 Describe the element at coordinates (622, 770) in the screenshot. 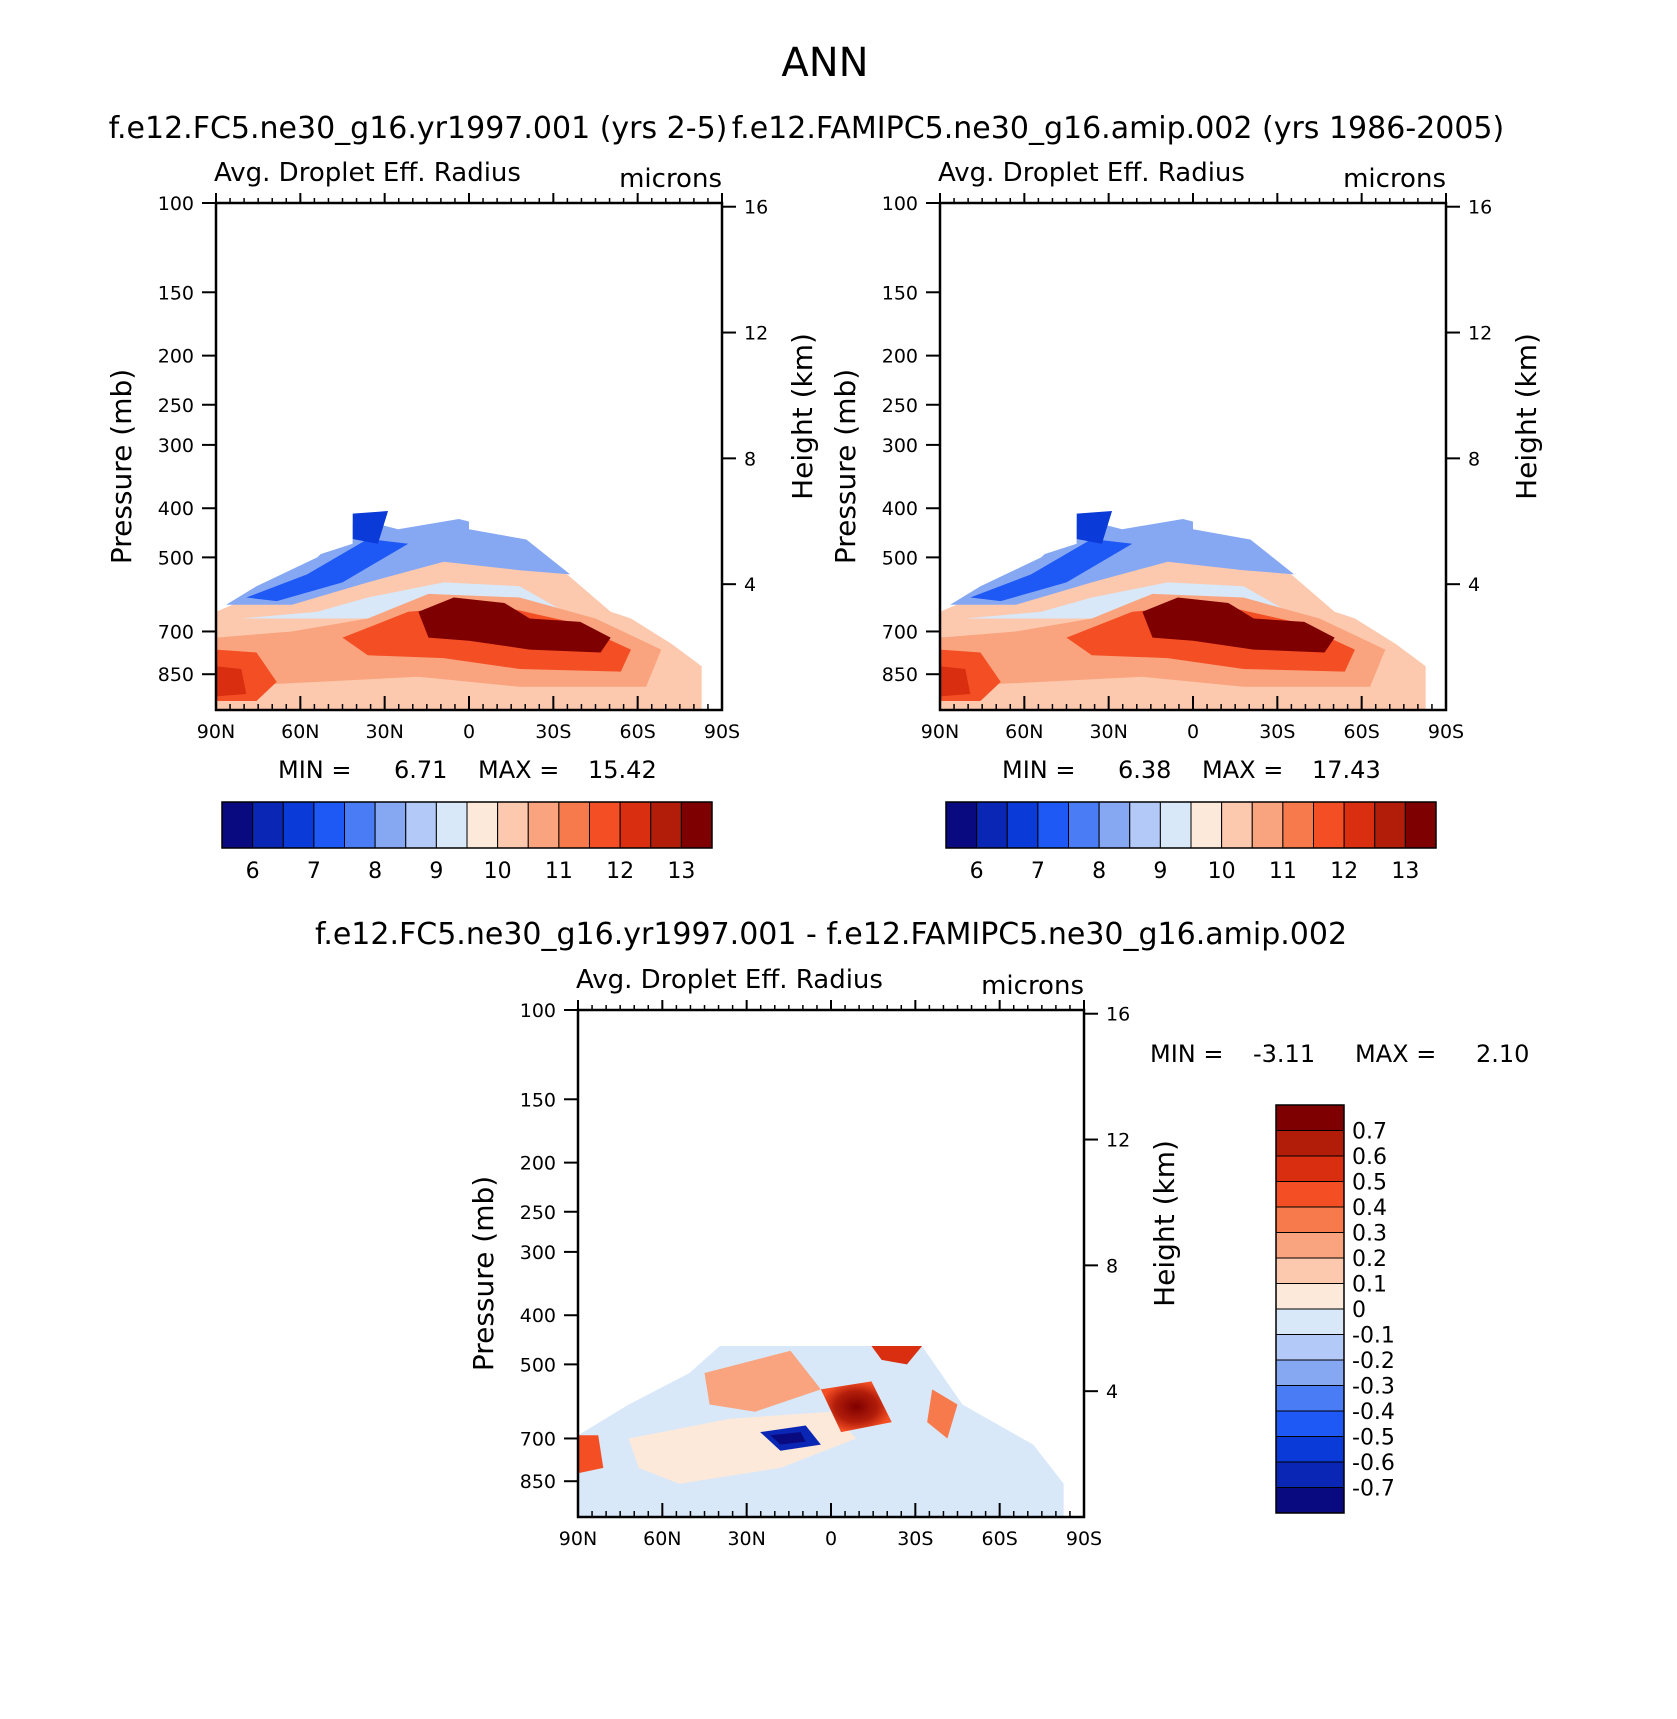

I see `max-value: 15.42` at that location.